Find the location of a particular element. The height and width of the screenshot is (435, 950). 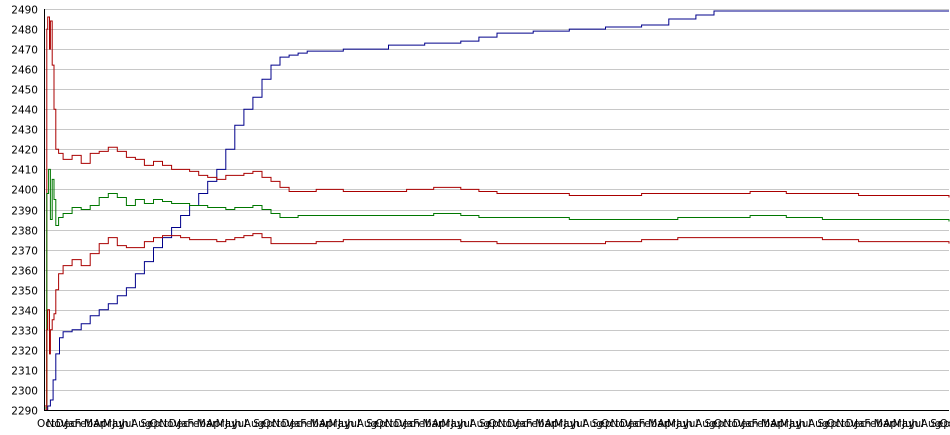

y-tick-label: 2460 is located at coordinates (24, 71).